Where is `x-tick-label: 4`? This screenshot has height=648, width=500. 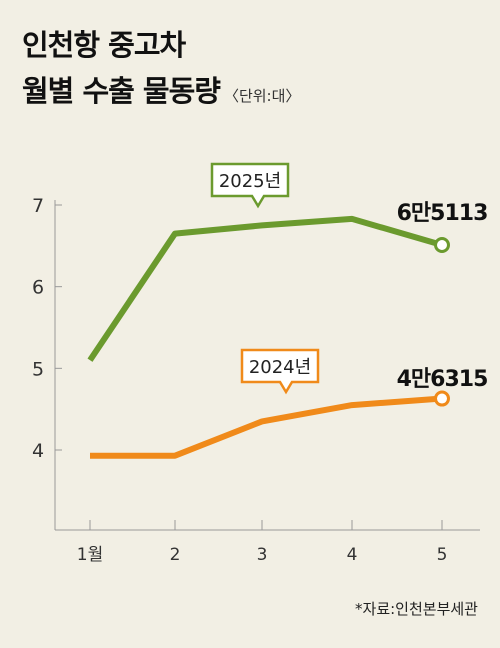 x-tick-label: 4 is located at coordinates (352, 555).